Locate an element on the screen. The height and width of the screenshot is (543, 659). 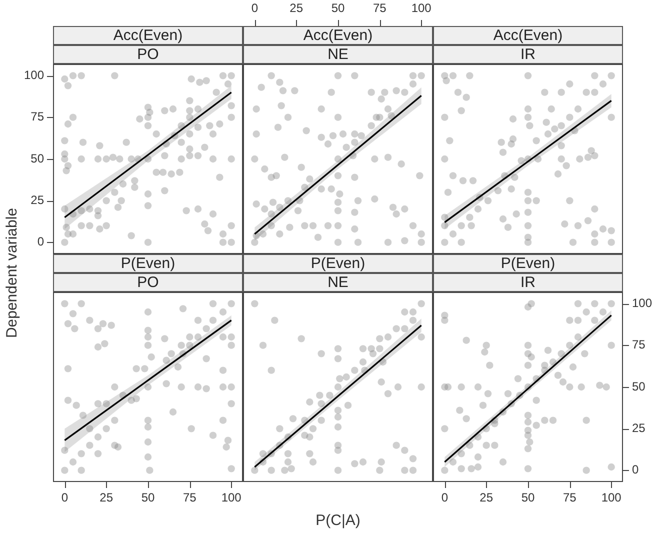
y-axis-title: Dependent variable is located at coordinates (12, 273).